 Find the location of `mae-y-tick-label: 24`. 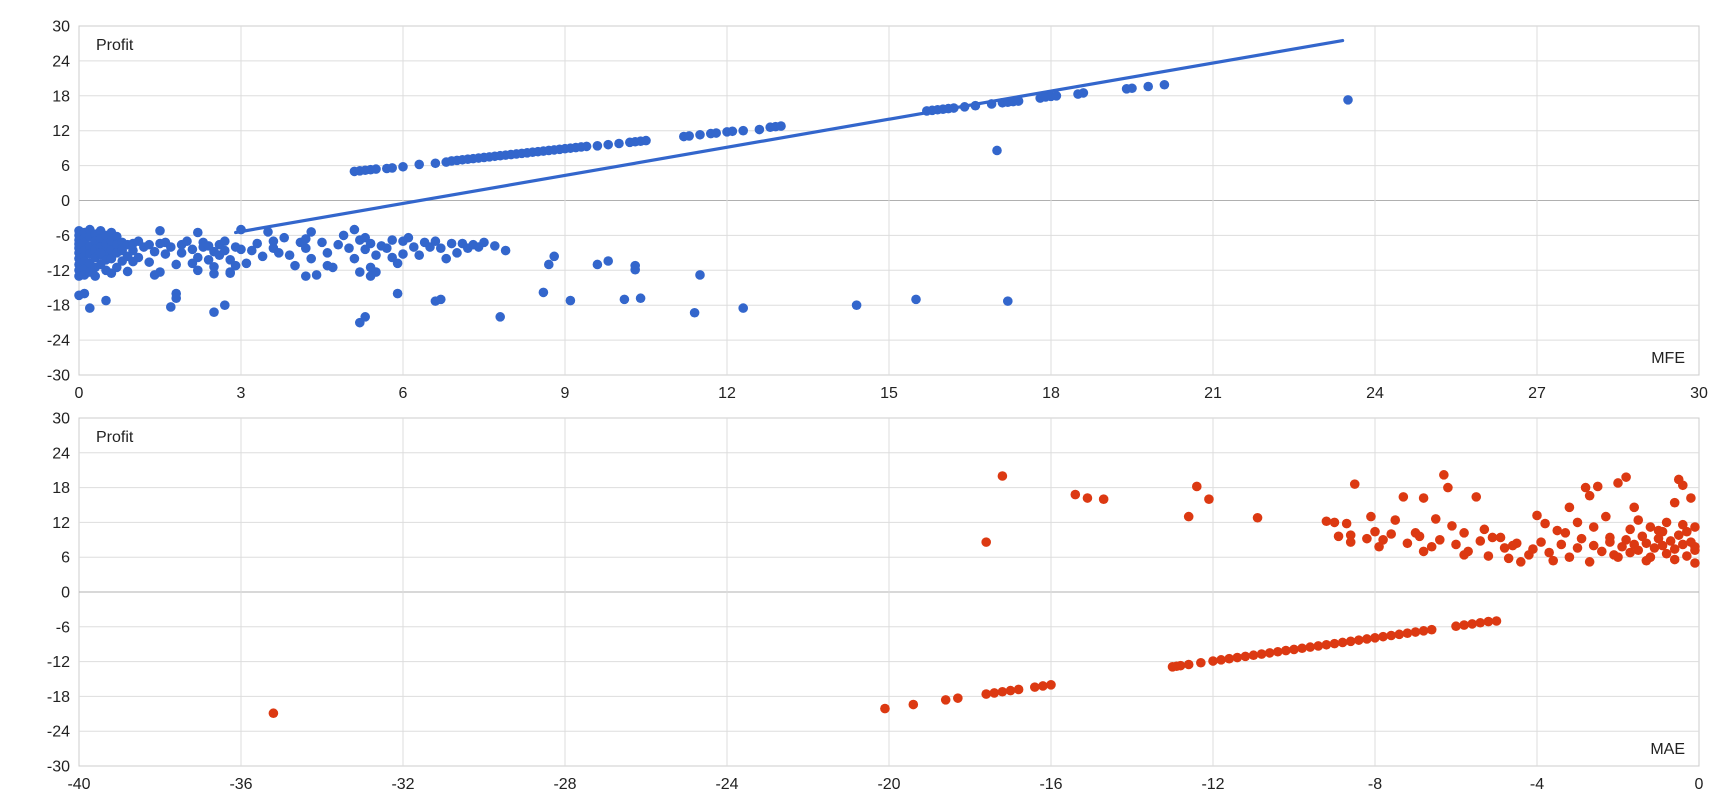

mae-y-tick-label: 24 is located at coordinates (61, 453).